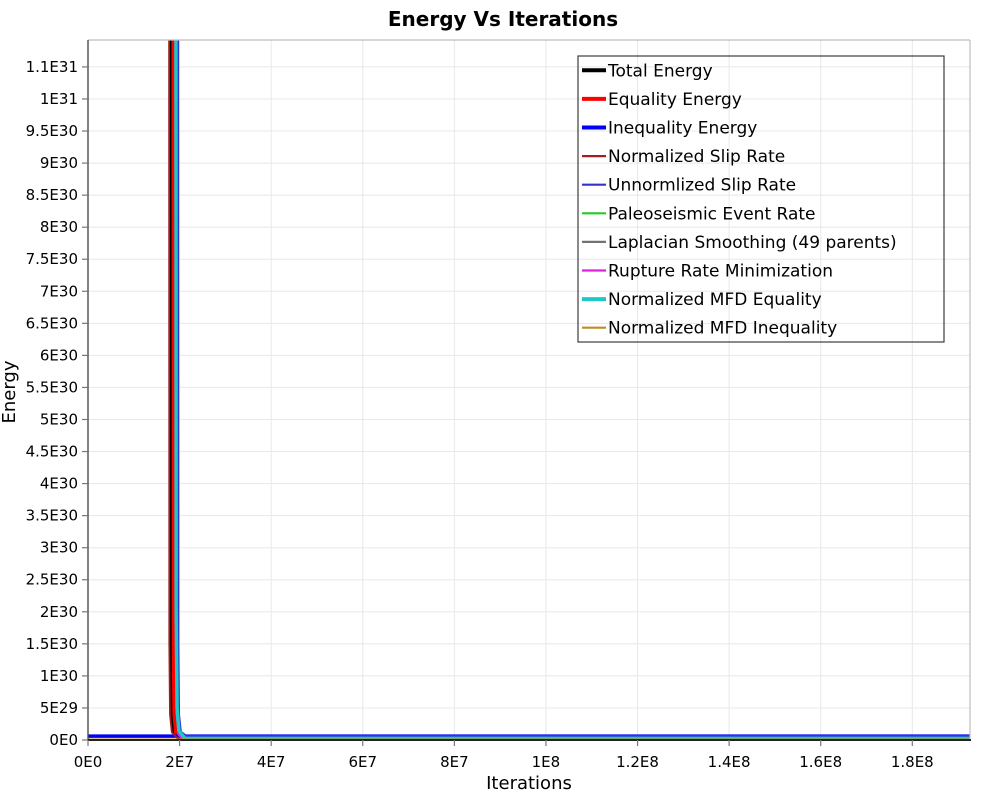 The height and width of the screenshot is (800, 1000). Describe the element at coordinates (52, 387) in the screenshot. I see `y-tick-label: 5.5E30` at that location.